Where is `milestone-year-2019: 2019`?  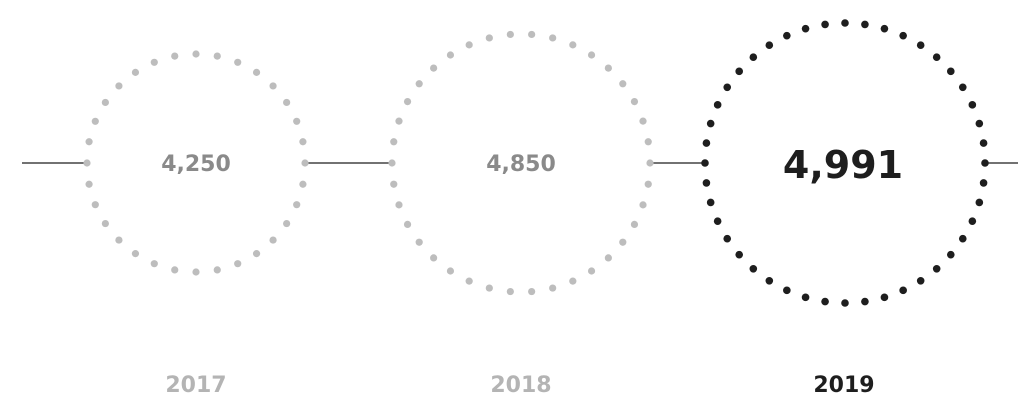
milestone-year-2019: 2019 is located at coordinates (843, 384).